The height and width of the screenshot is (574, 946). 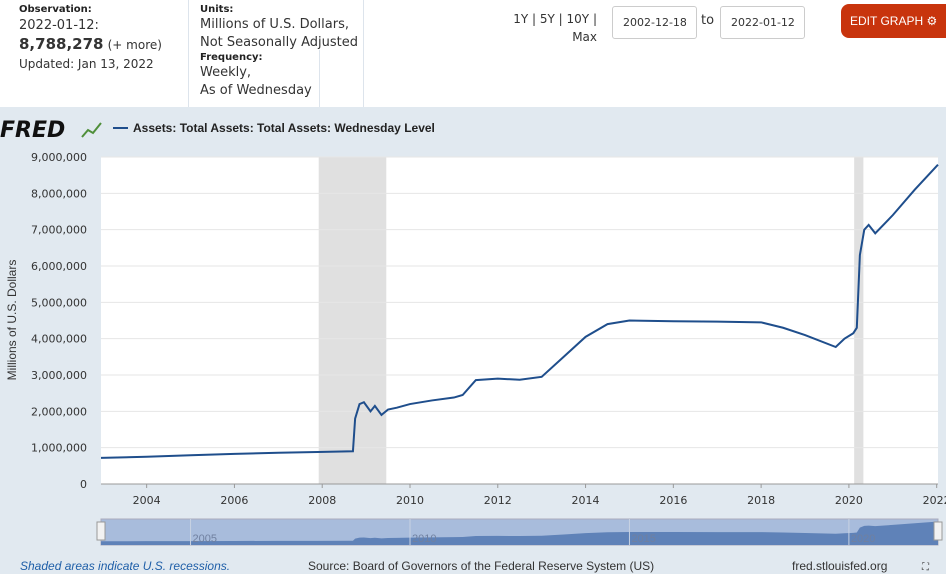 I want to click on y-tick-label: 2,000,000, so click(x=59, y=411).